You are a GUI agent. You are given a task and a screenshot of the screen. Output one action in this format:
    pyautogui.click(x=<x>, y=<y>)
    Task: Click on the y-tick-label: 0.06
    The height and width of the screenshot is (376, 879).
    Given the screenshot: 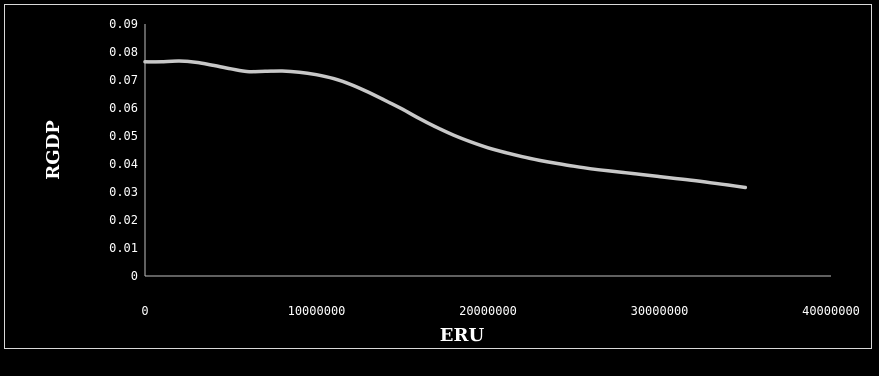 What is the action you would take?
    pyautogui.click(x=123, y=108)
    